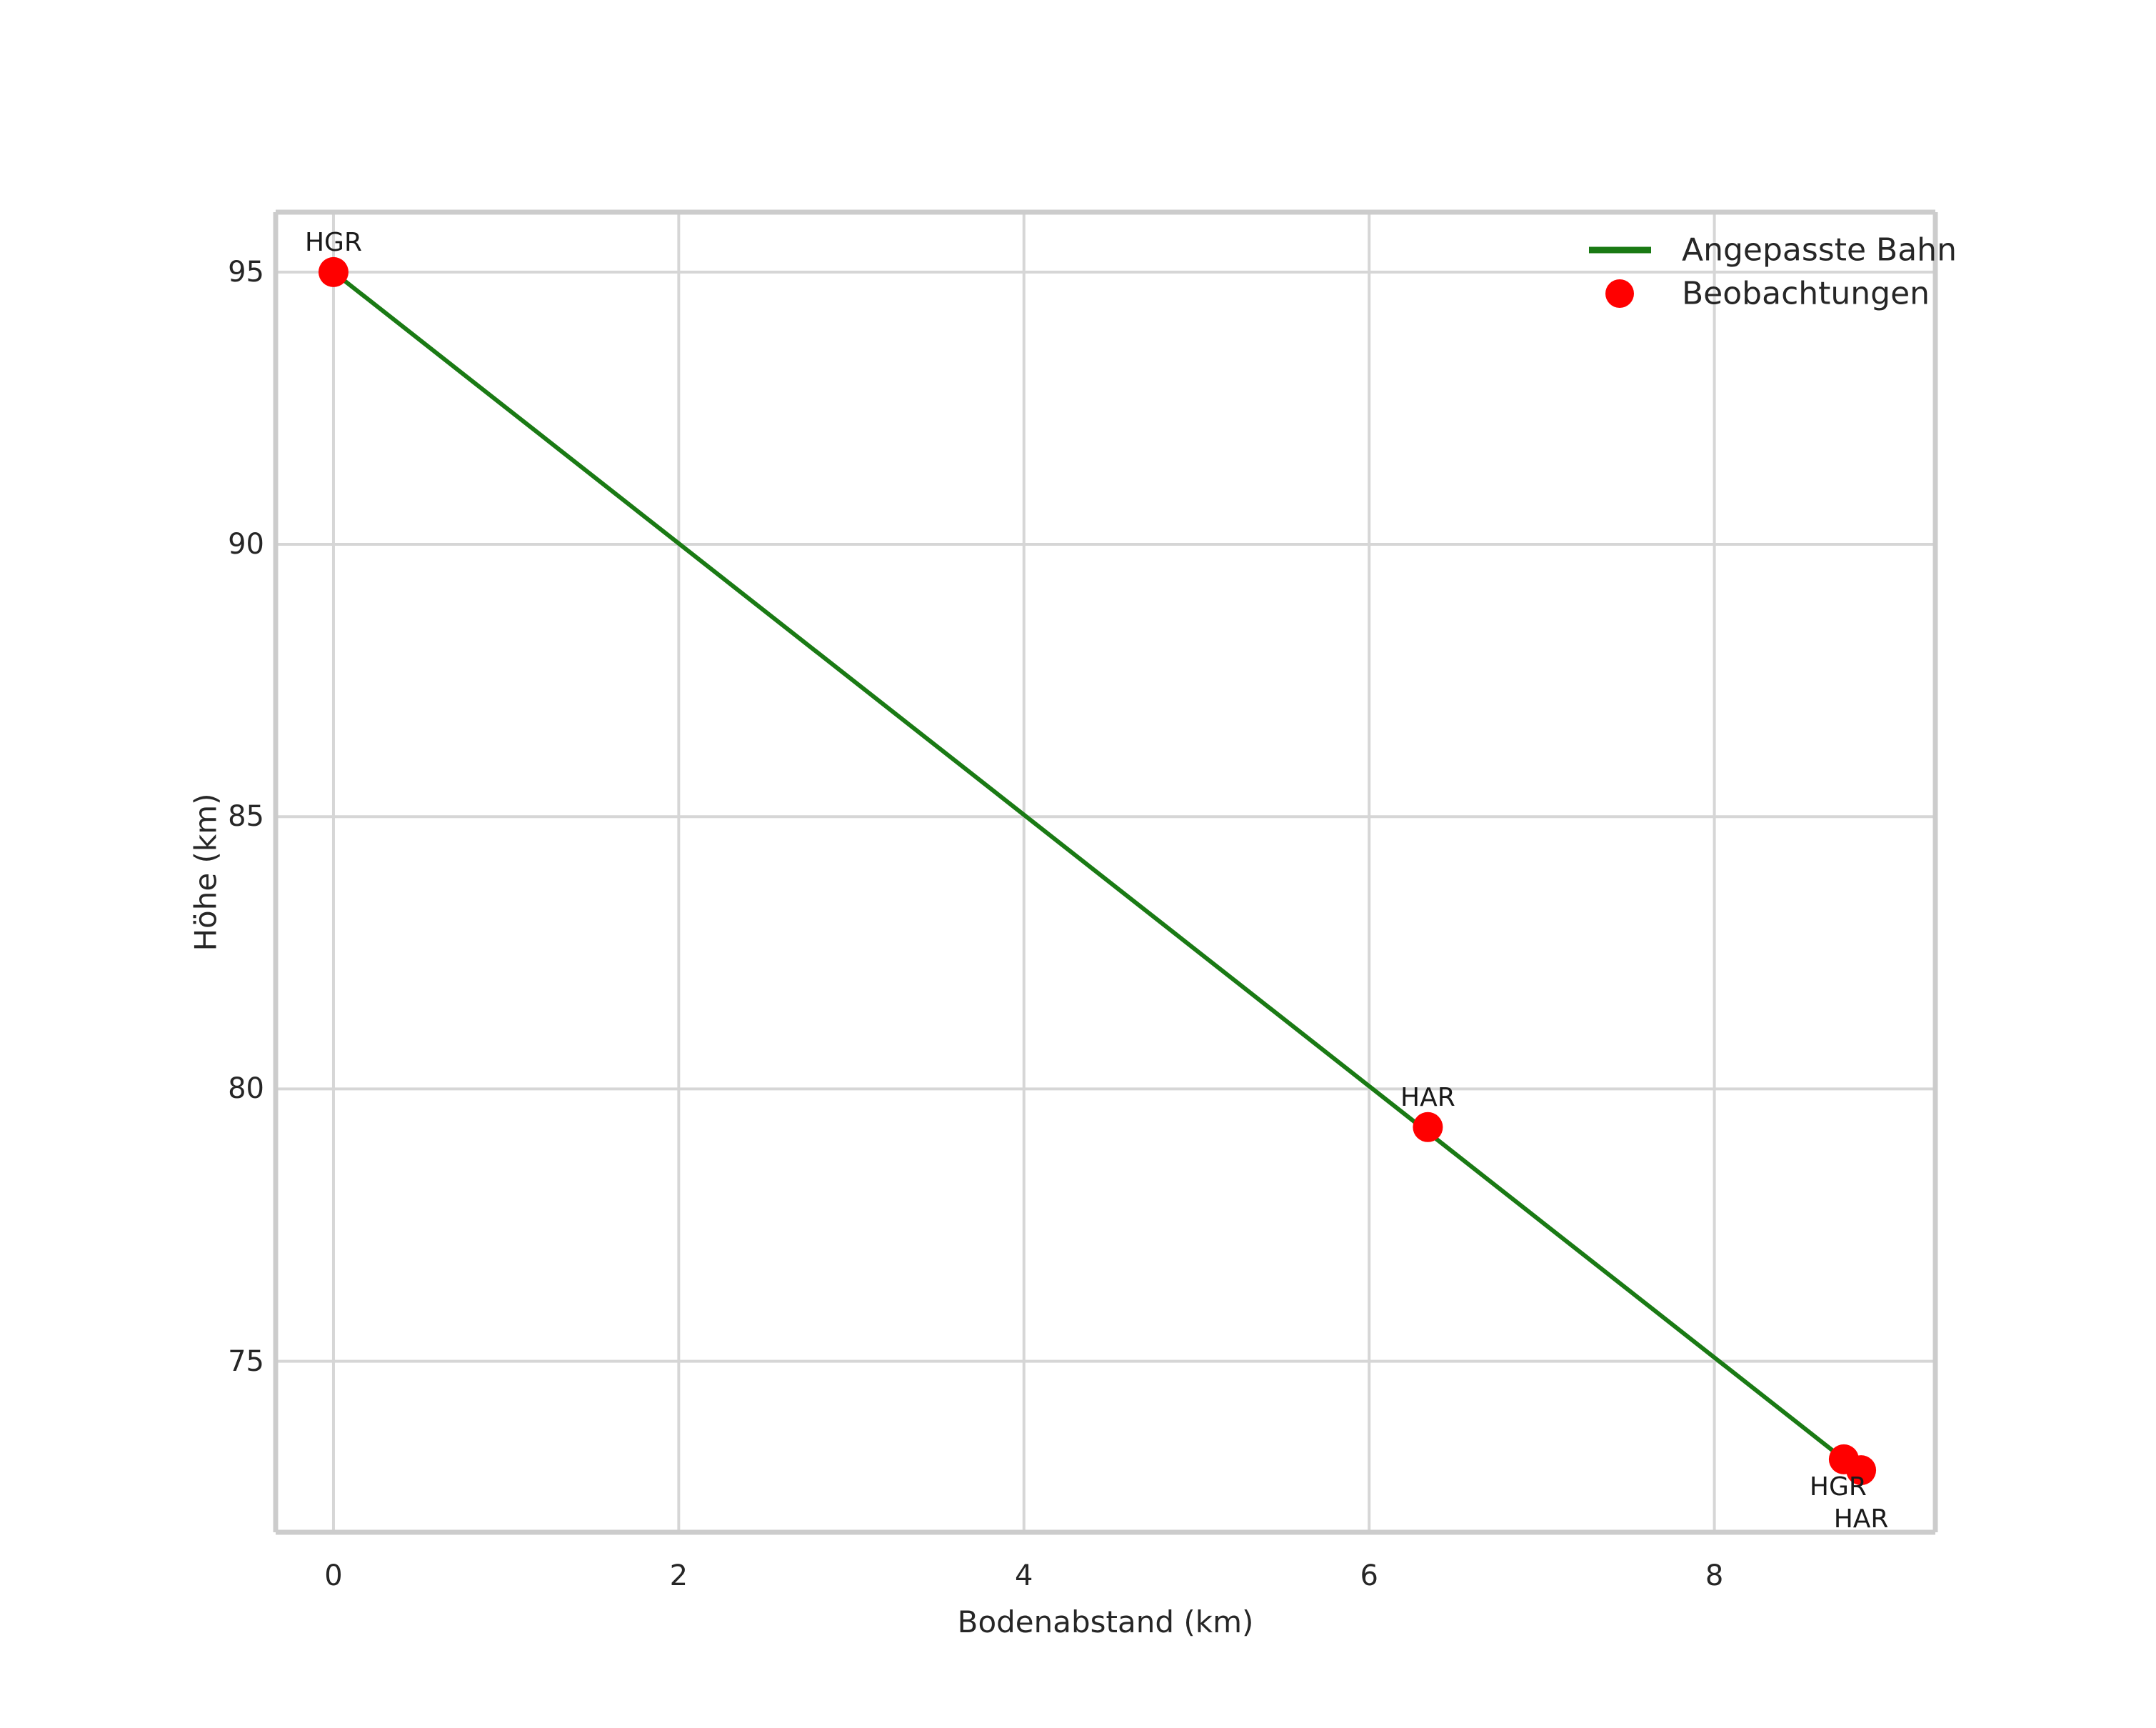  Describe the element at coordinates (1024, 1575) in the screenshot. I see `x-tick-label: 4` at that location.